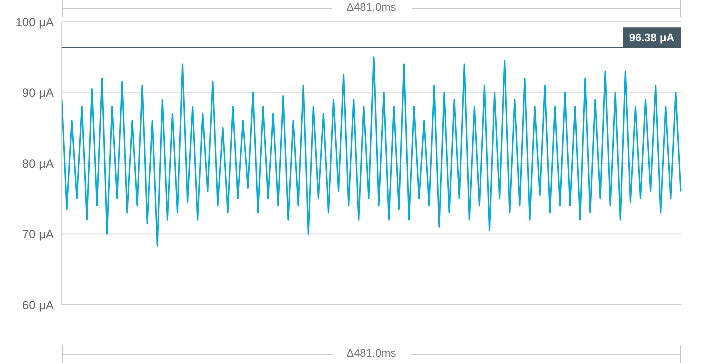  I want to click on y-tick-label: 70 μA, so click(38, 235).